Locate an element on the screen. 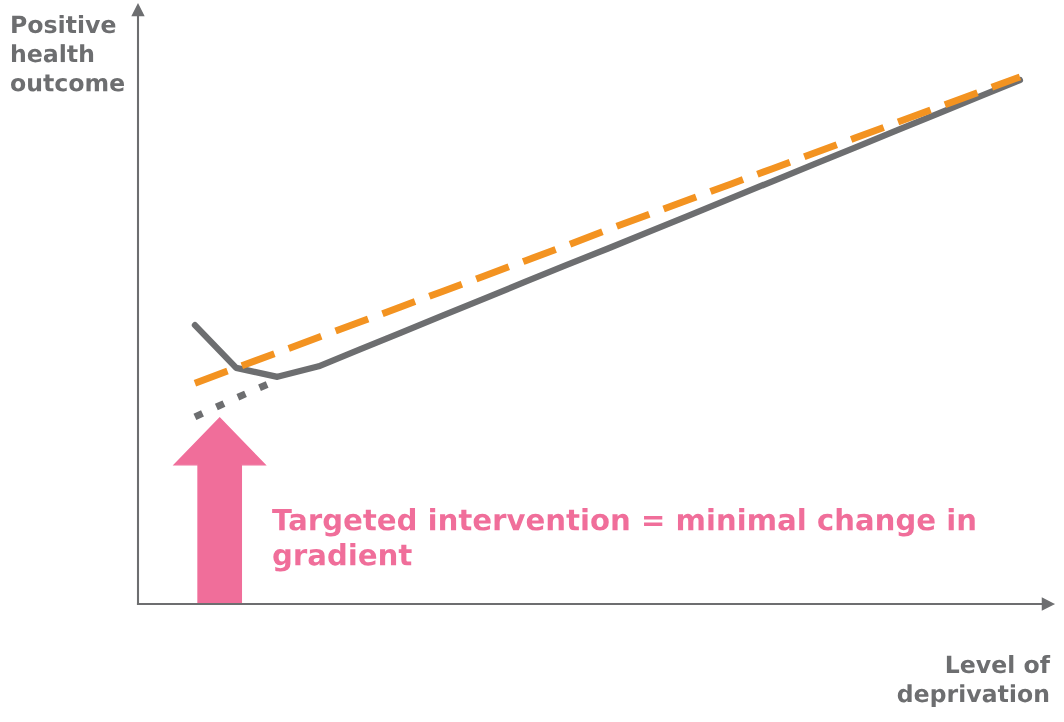 This screenshot has width=1064, height=722. x-axis-title: Level of deprivation is located at coordinates (974, 681).